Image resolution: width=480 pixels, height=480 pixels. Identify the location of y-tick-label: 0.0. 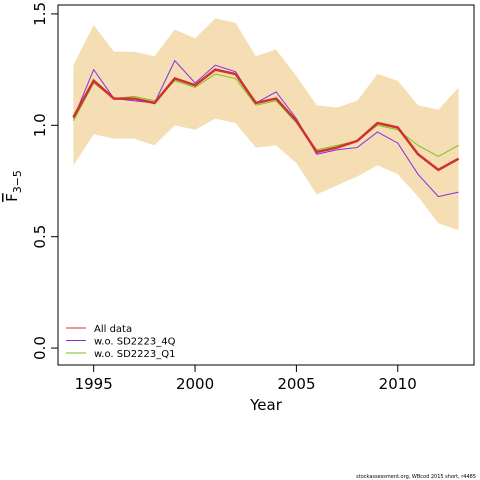
(40, 348).